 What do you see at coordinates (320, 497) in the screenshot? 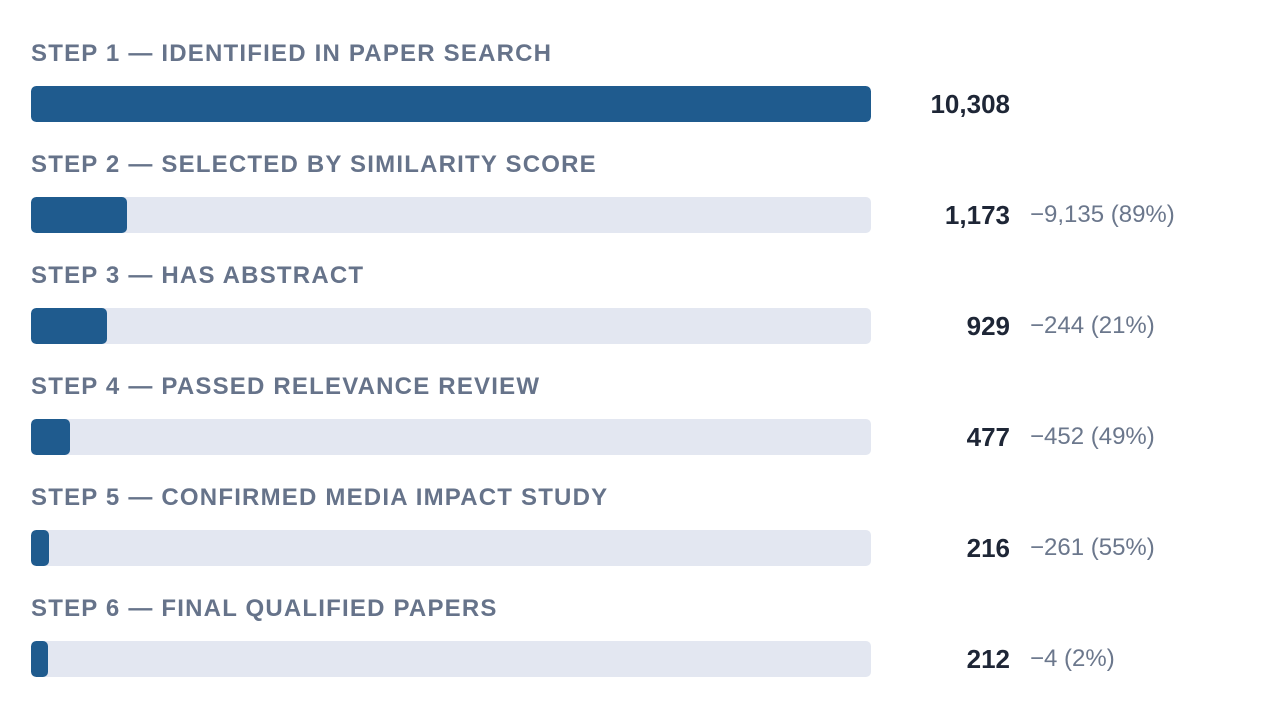
I see `step-label: STEP 5 — CONFIRMED MEDIA IMPACT STUDY` at bounding box center [320, 497].